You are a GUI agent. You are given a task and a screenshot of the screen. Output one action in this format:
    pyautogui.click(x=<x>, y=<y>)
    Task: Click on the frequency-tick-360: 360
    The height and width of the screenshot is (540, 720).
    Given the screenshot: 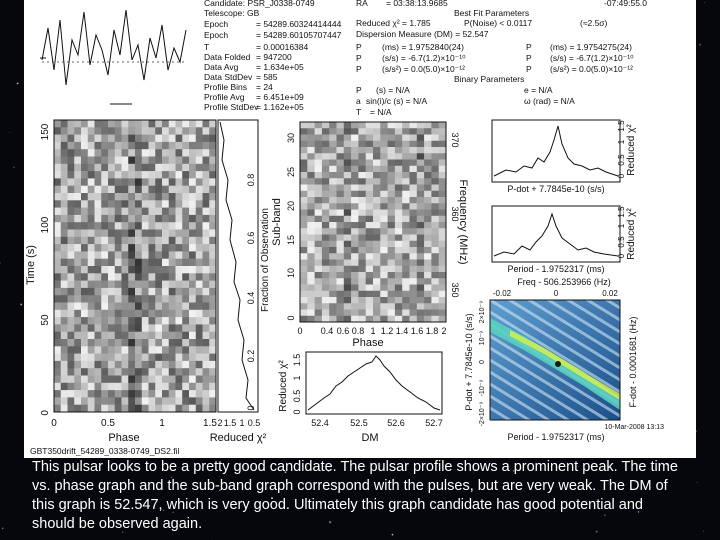 What is the action you would take?
    pyautogui.click(x=455, y=213)
    